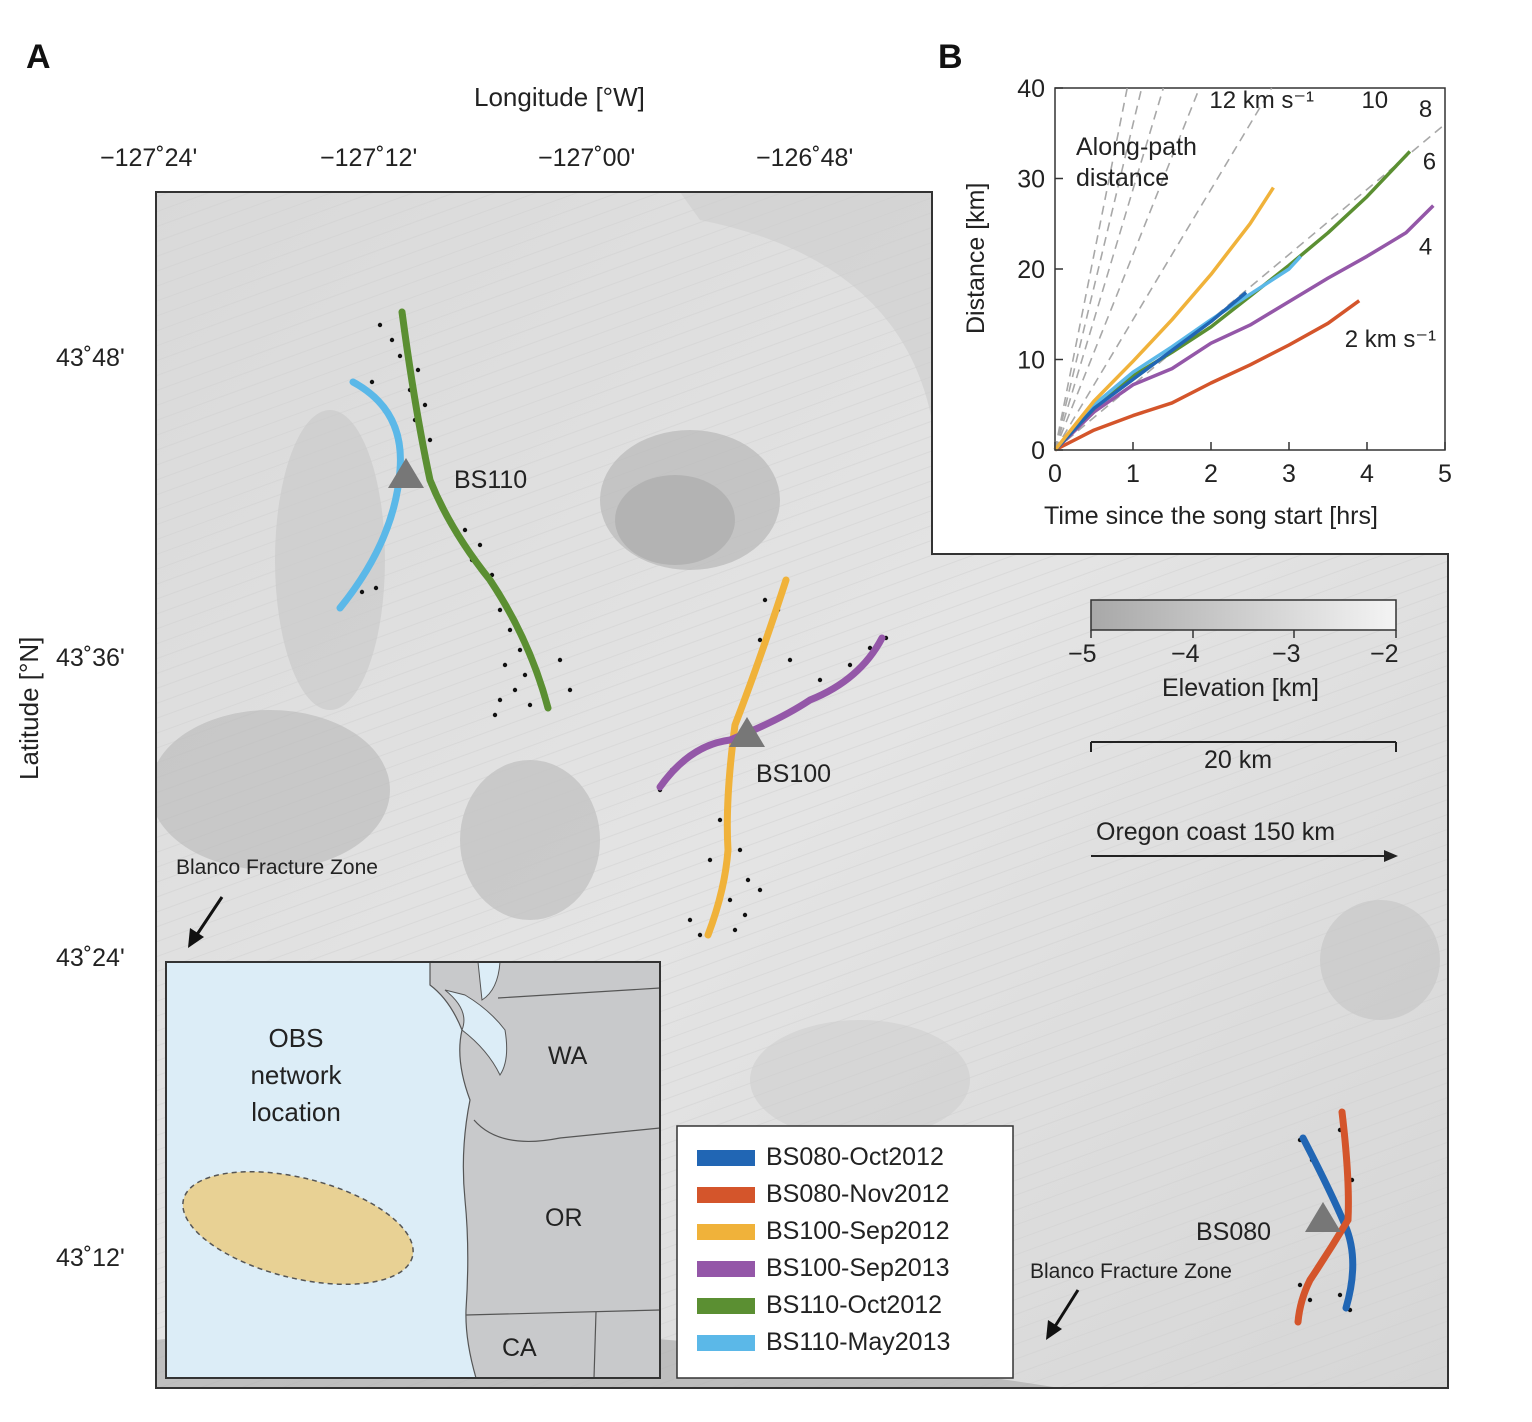 Image resolution: width=1532 pixels, height=1422 pixels. I want to click on lat-tick: 43˚12', so click(90, 1258).